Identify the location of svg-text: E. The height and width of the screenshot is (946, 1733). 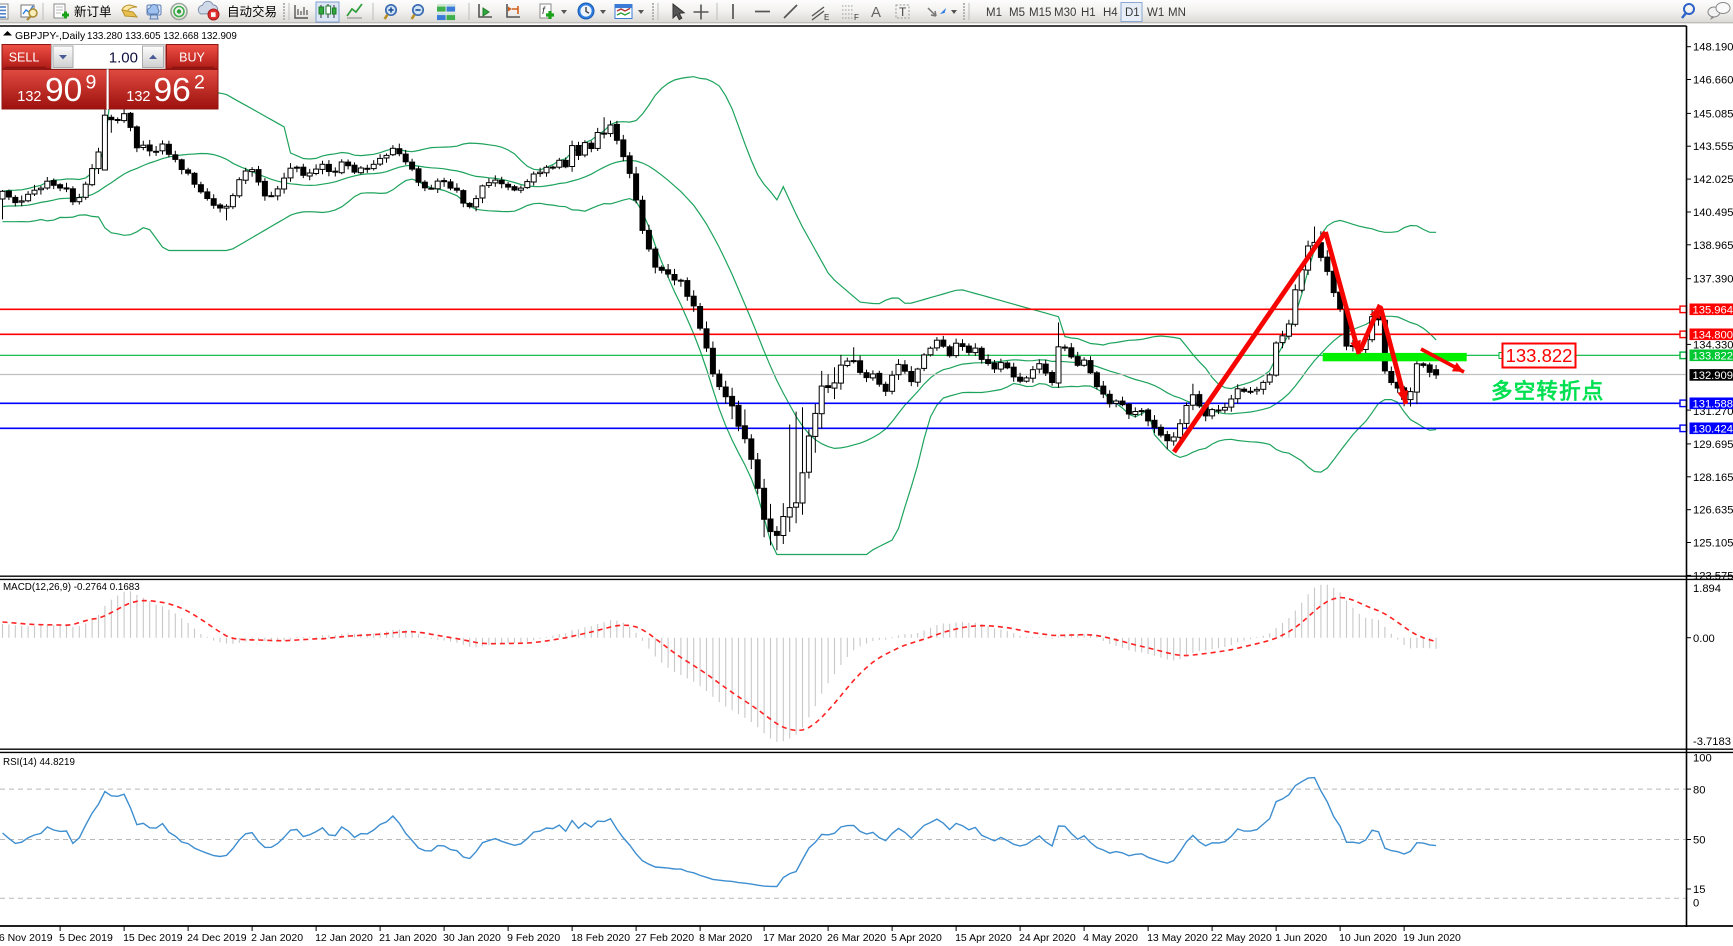
(826, 17).